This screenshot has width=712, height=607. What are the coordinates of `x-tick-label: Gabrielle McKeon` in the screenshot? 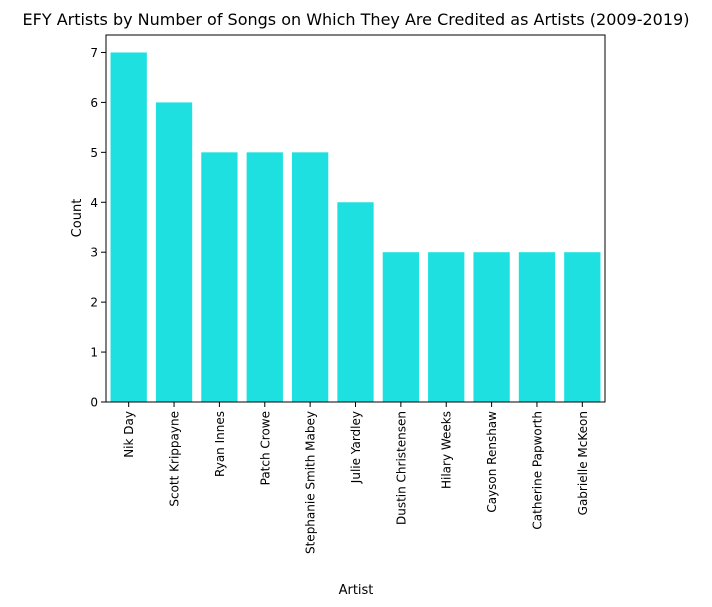 It's located at (583, 463).